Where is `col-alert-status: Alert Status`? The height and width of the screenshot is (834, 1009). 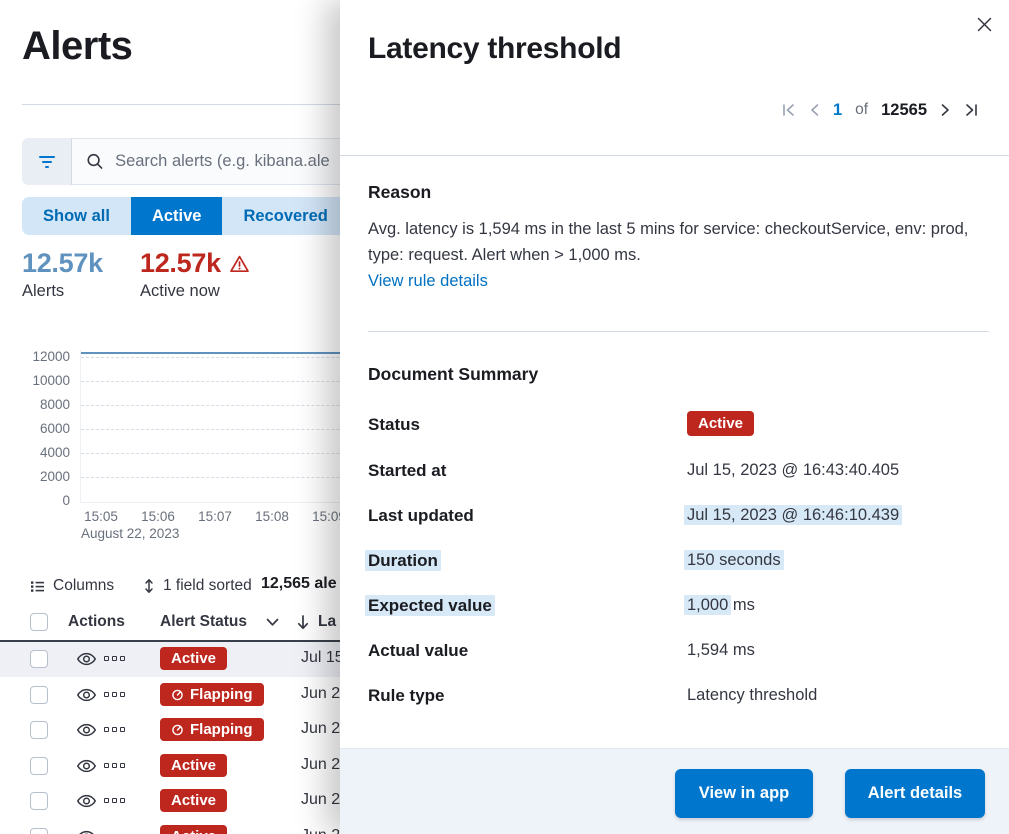 col-alert-status: Alert Status is located at coordinates (203, 621).